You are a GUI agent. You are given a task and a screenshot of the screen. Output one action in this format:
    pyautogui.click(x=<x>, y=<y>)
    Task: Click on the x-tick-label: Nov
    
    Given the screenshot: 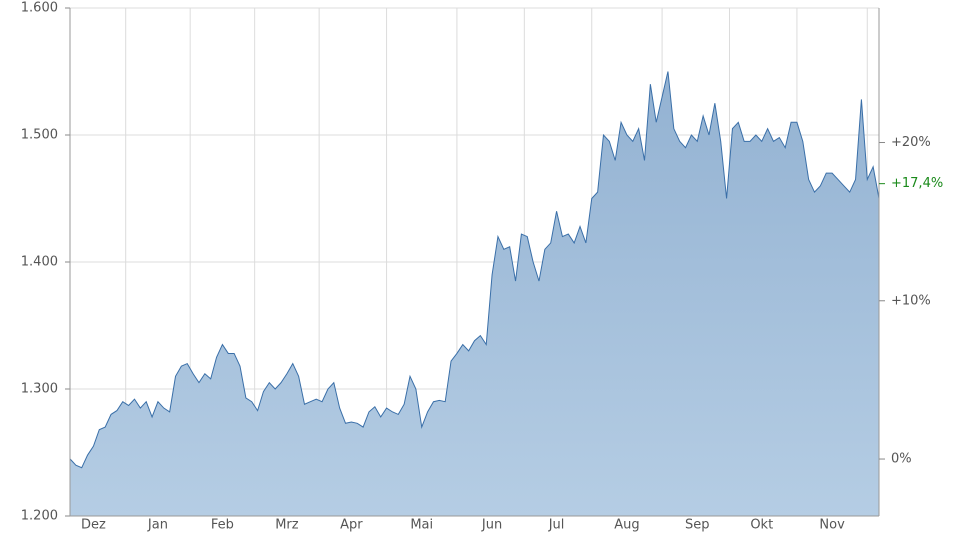 What is the action you would take?
    pyautogui.click(x=832, y=525)
    